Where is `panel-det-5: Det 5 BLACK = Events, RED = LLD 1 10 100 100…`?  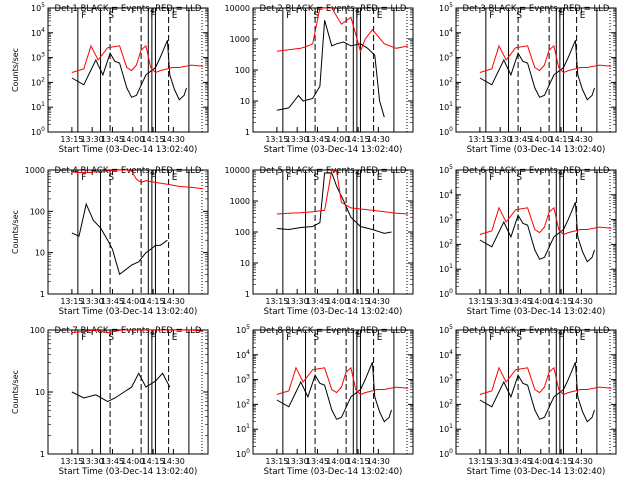 panel-det-5: Det 5 BLACK = Events, RED = LLD 1 10 100 100… is located at coordinates (319, 241).